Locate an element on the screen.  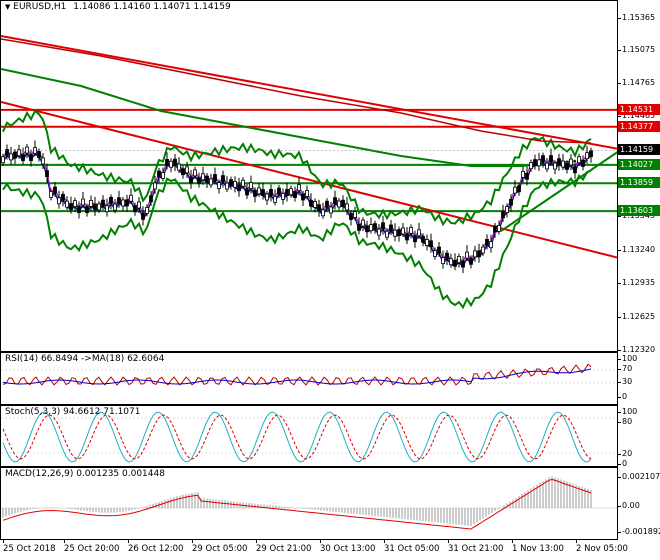
dropdown-triangle-icon: ▼ is located at coordinates (8, 7).